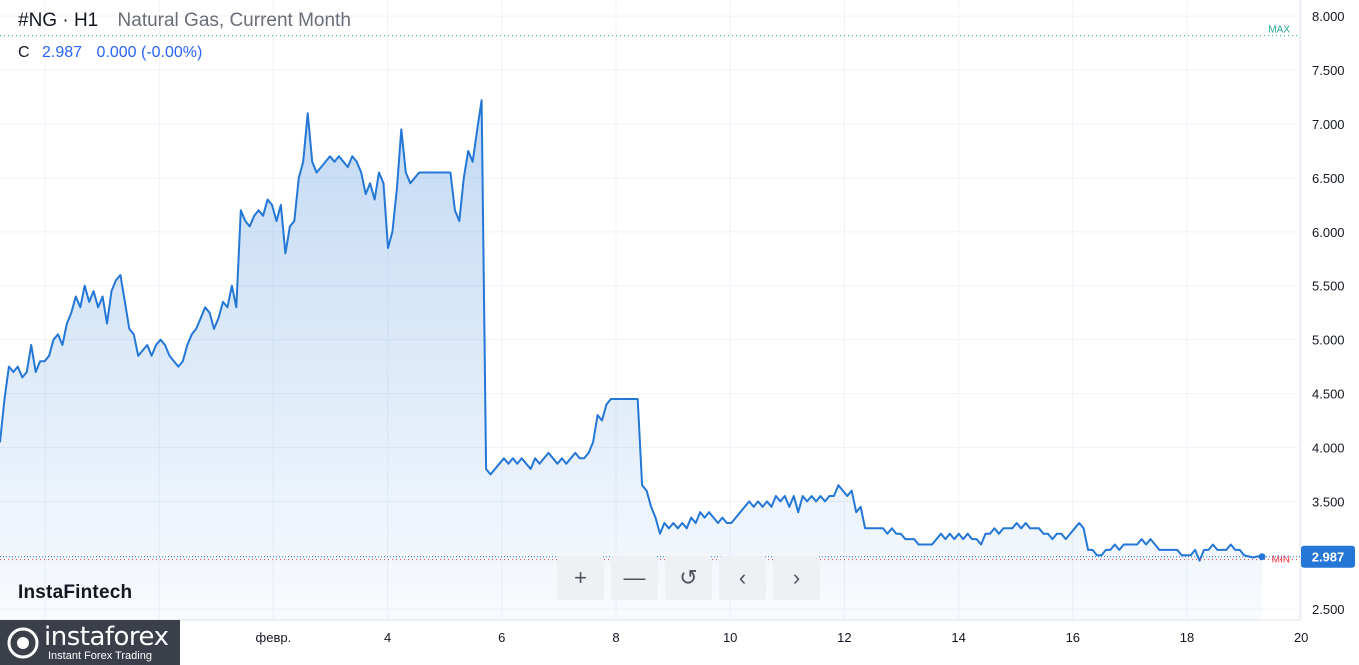 This screenshot has height=665, width=1359. What do you see at coordinates (274, 637) in the screenshot?
I see `x-tick-label: февр.` at bounding box center [274, 637].